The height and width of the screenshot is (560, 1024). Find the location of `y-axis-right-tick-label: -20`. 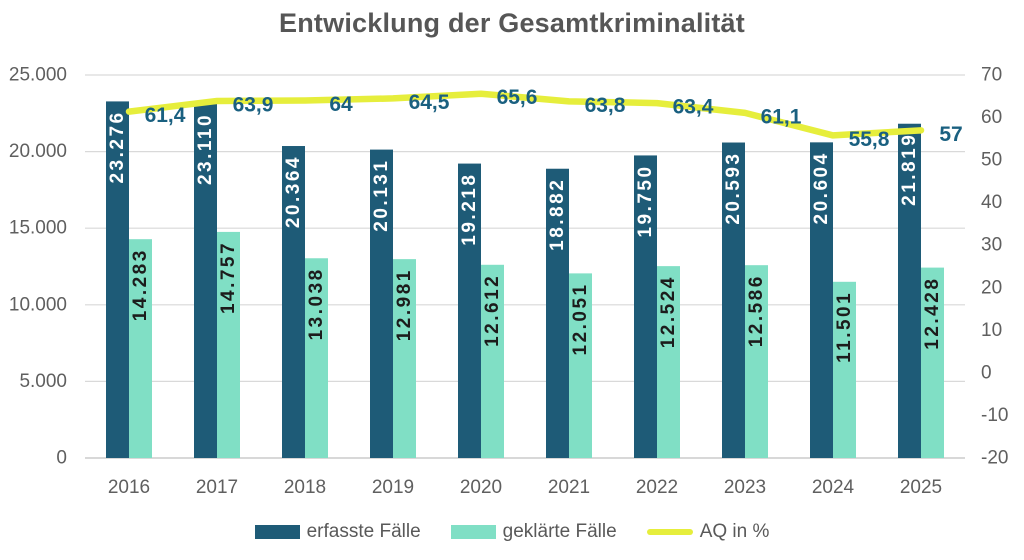

y-axis-right-tick-label: -20 is located at coordinates (994, 458).